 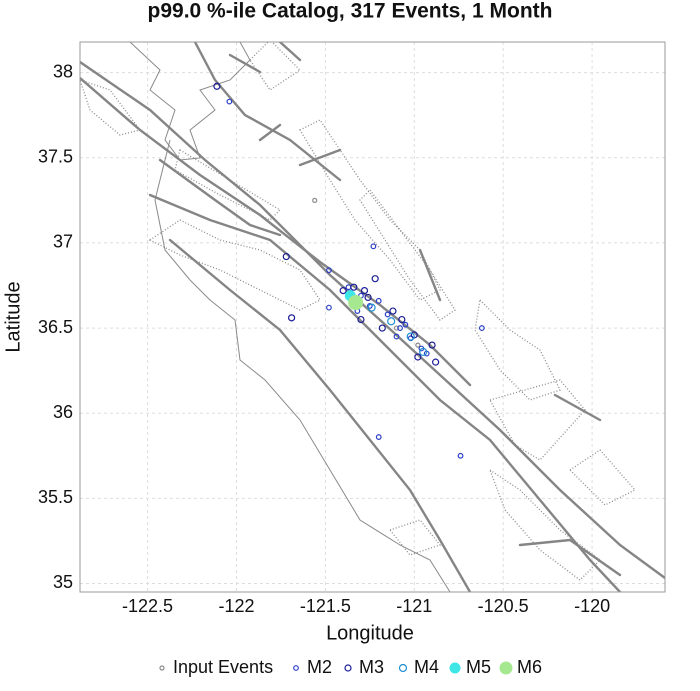 I want to click on y-tick-label: 37, so click(x=63, y=242).